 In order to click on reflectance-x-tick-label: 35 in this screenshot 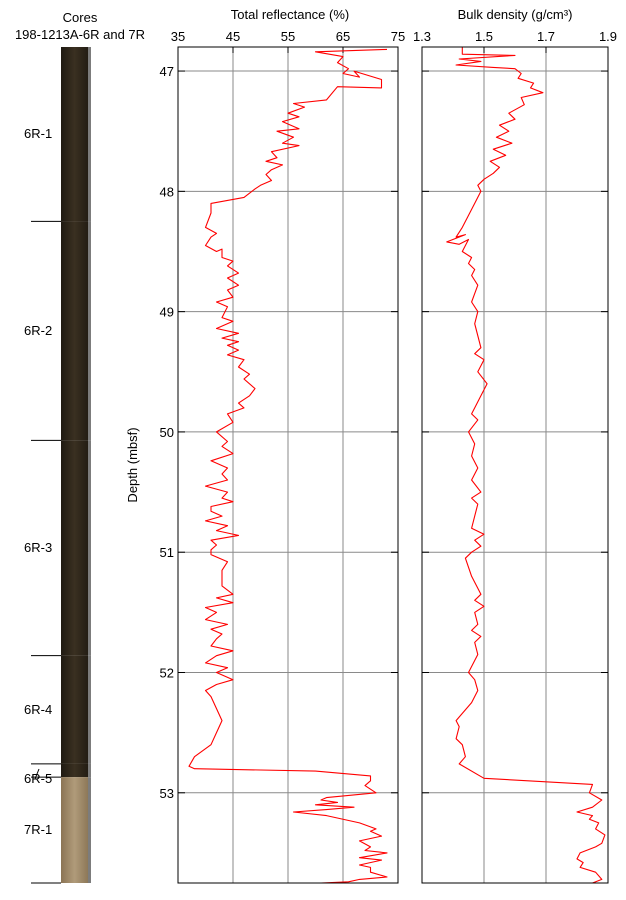, I will do `click(178, 36)`.